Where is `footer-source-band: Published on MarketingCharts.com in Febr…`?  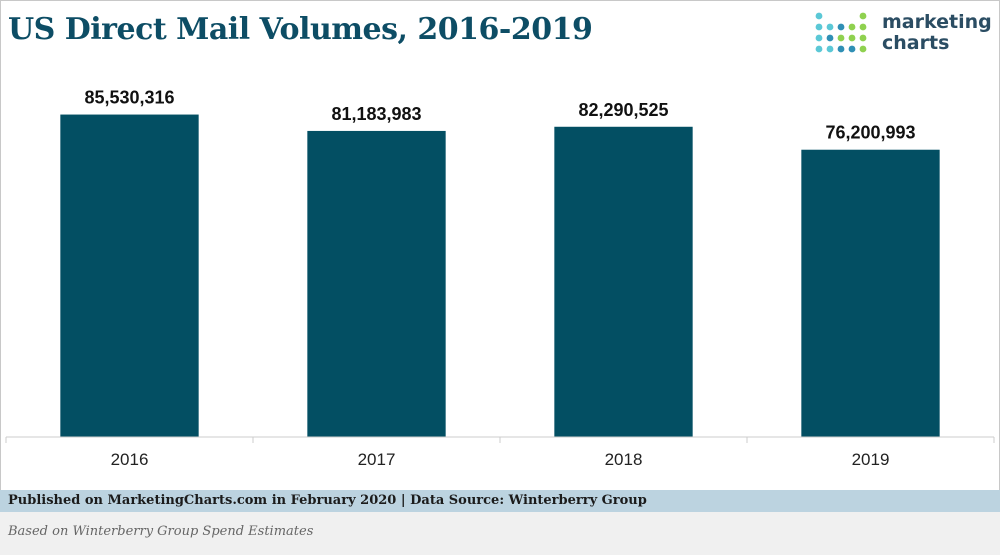
footer-source-band: Published on MarketingCharts.com in Febr… is located at coordinates (500, 501).